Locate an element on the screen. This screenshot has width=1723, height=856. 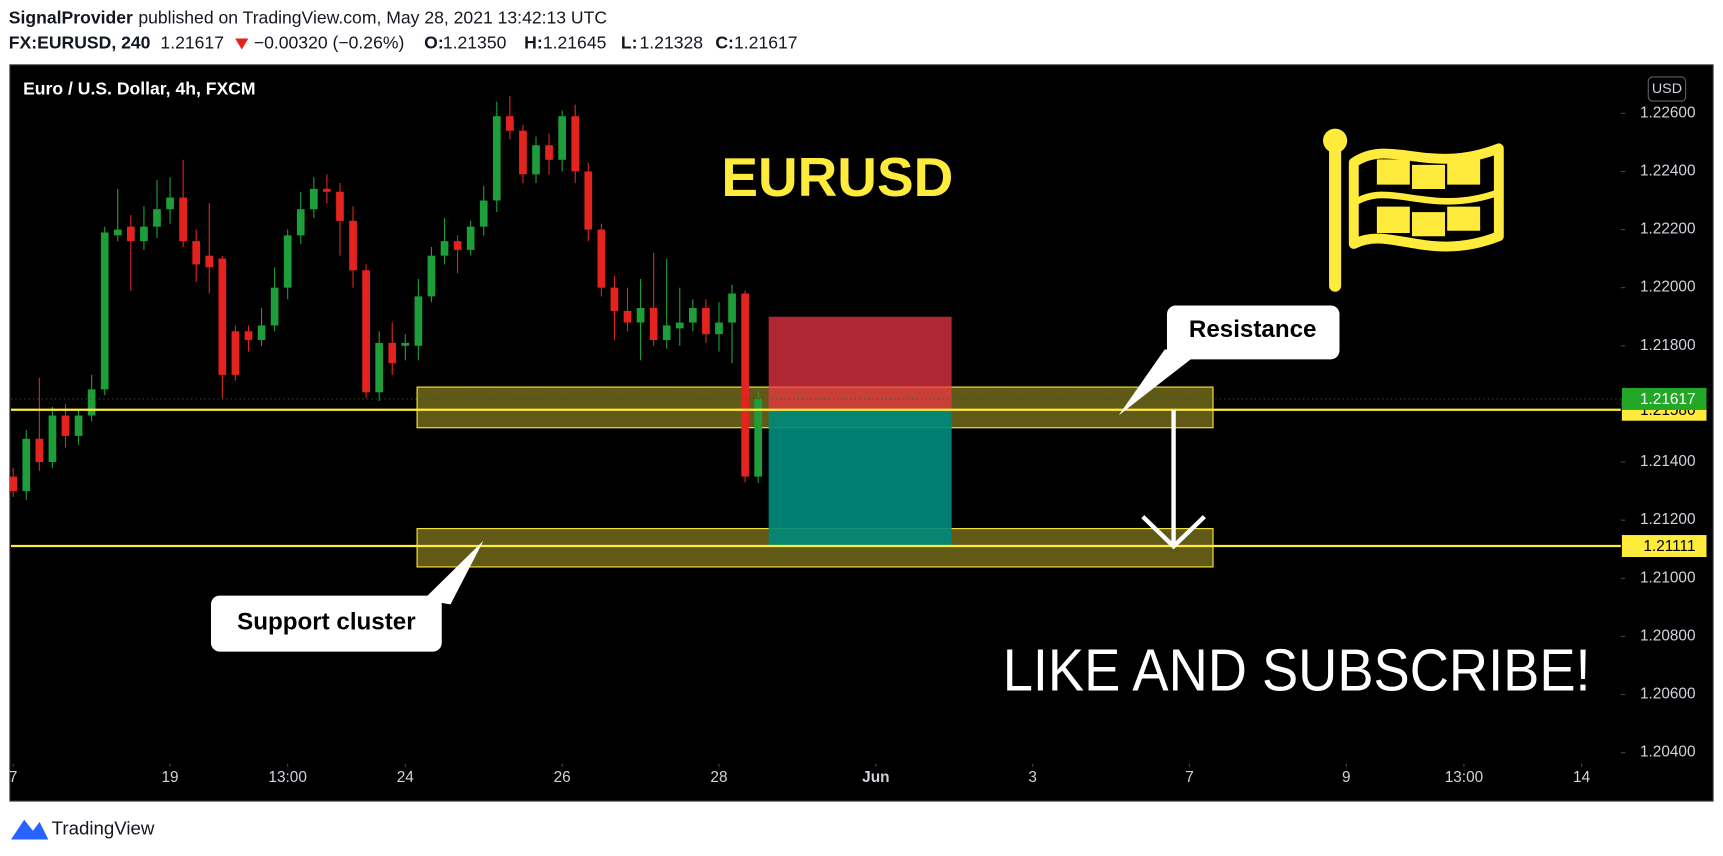
x-tick-label: 24 is located at coordinates (406, 777).